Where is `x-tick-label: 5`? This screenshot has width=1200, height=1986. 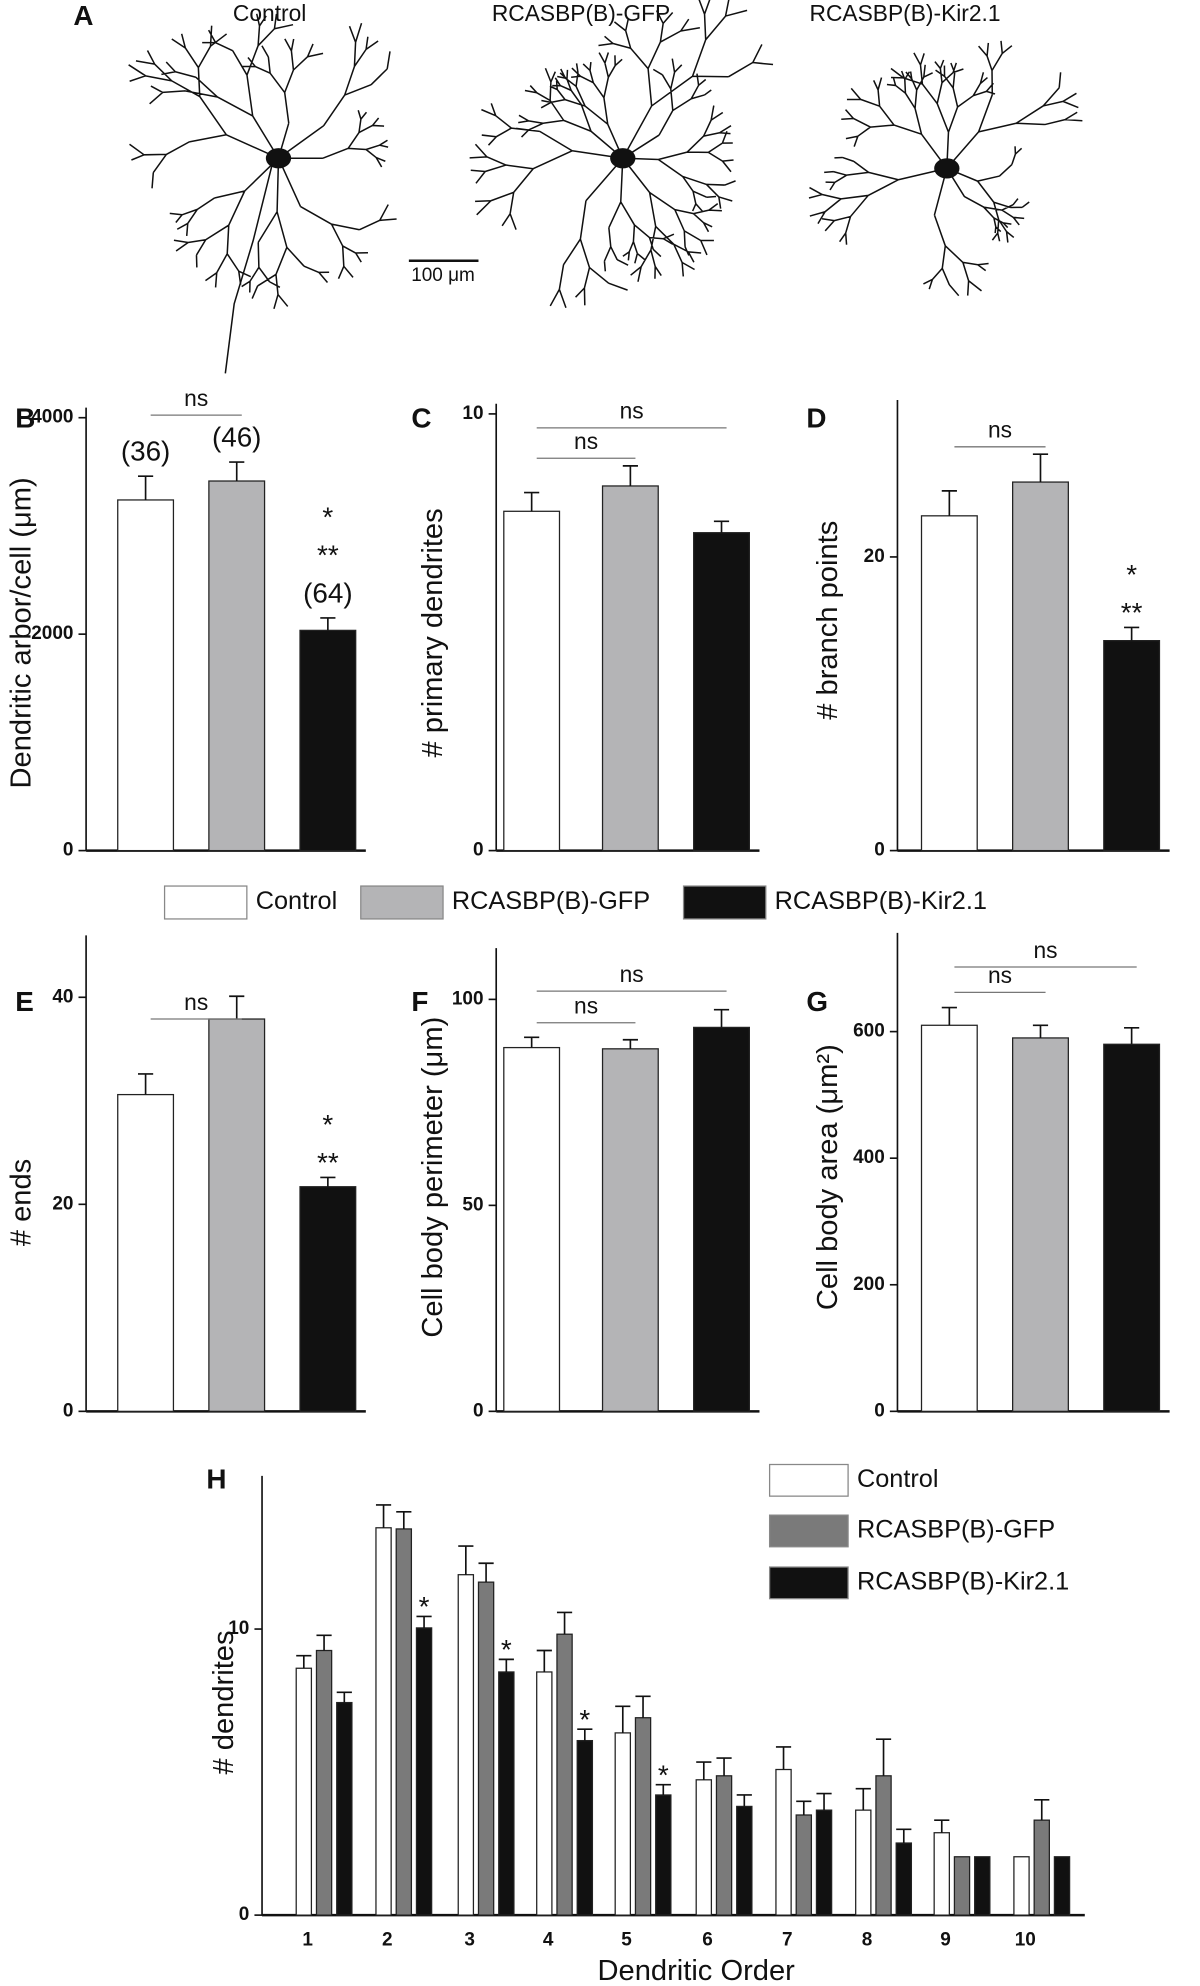
x-tick-label: 5 is located at coordinates (626, 1939).